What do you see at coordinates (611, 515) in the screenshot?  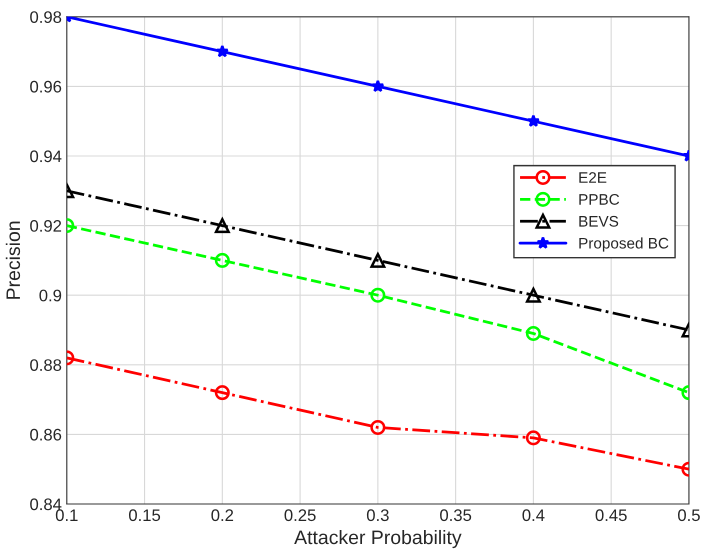 I see `x-tick-label: 0.45` at bounding box center [611, 515].